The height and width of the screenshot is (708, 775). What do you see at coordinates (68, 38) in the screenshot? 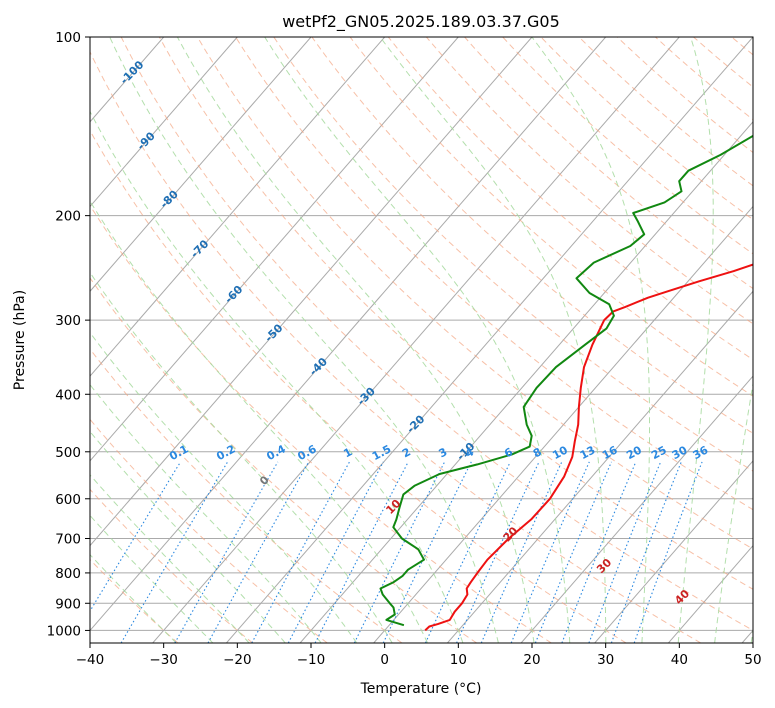
I see `y-tick-label: 100` at bounding box center [68, 38].